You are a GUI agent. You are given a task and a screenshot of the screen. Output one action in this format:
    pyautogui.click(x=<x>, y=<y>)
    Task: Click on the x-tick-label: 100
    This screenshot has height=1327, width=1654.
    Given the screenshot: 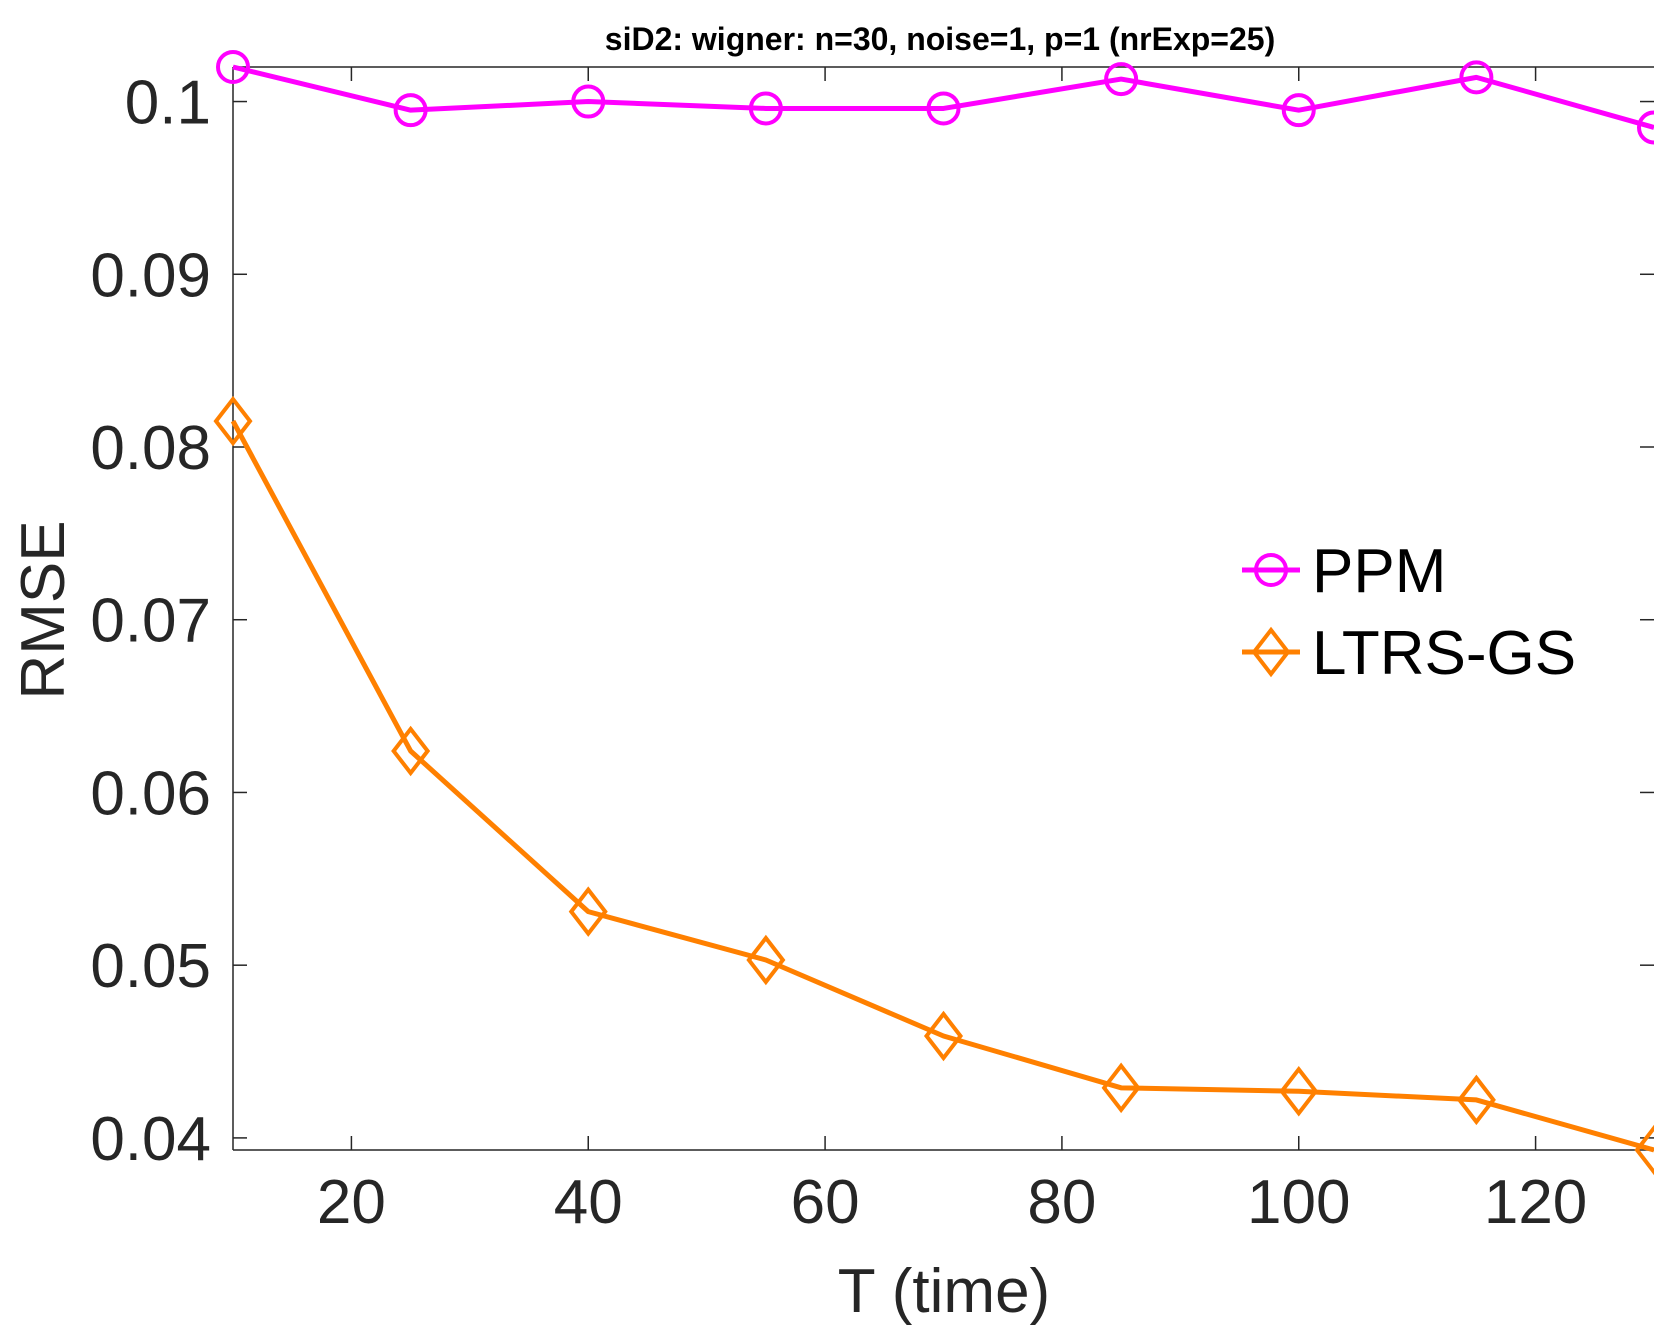 What is the action you would take?
    pyautogui.click(x=1298, y=1202)
    